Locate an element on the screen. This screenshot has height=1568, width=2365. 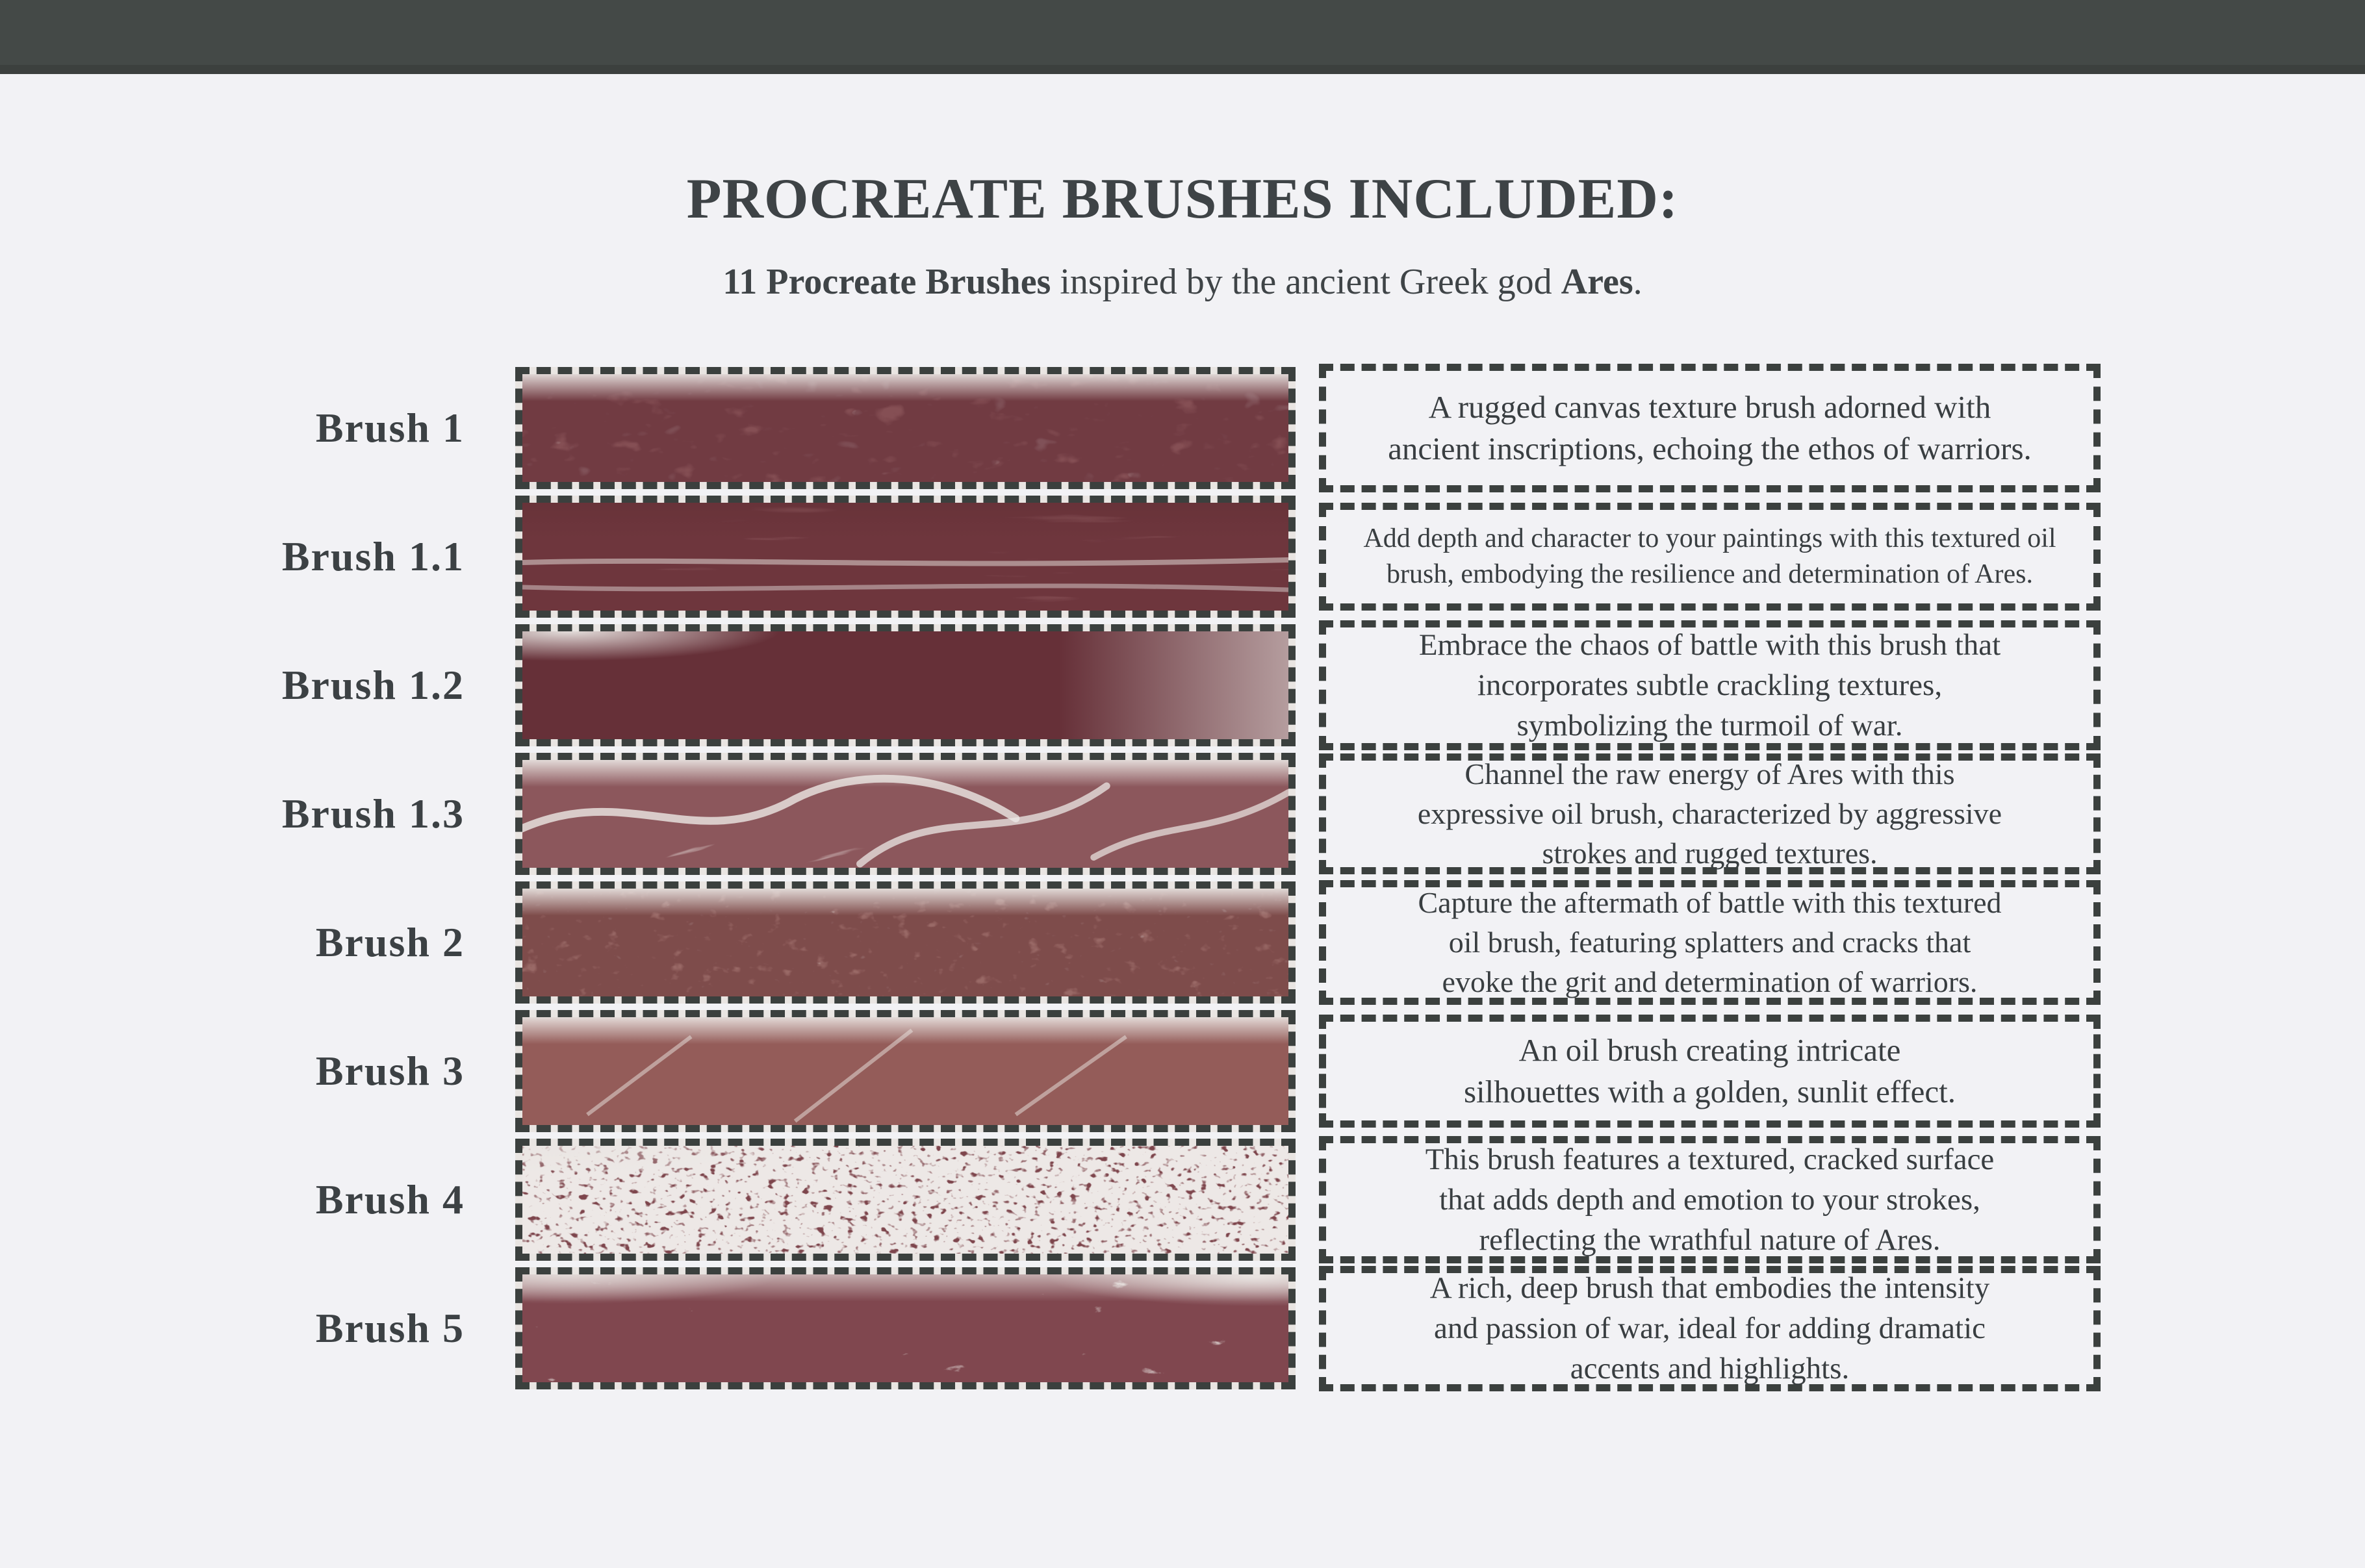
brush-label: Brush 1.1 is located at coordinates (373, 556).